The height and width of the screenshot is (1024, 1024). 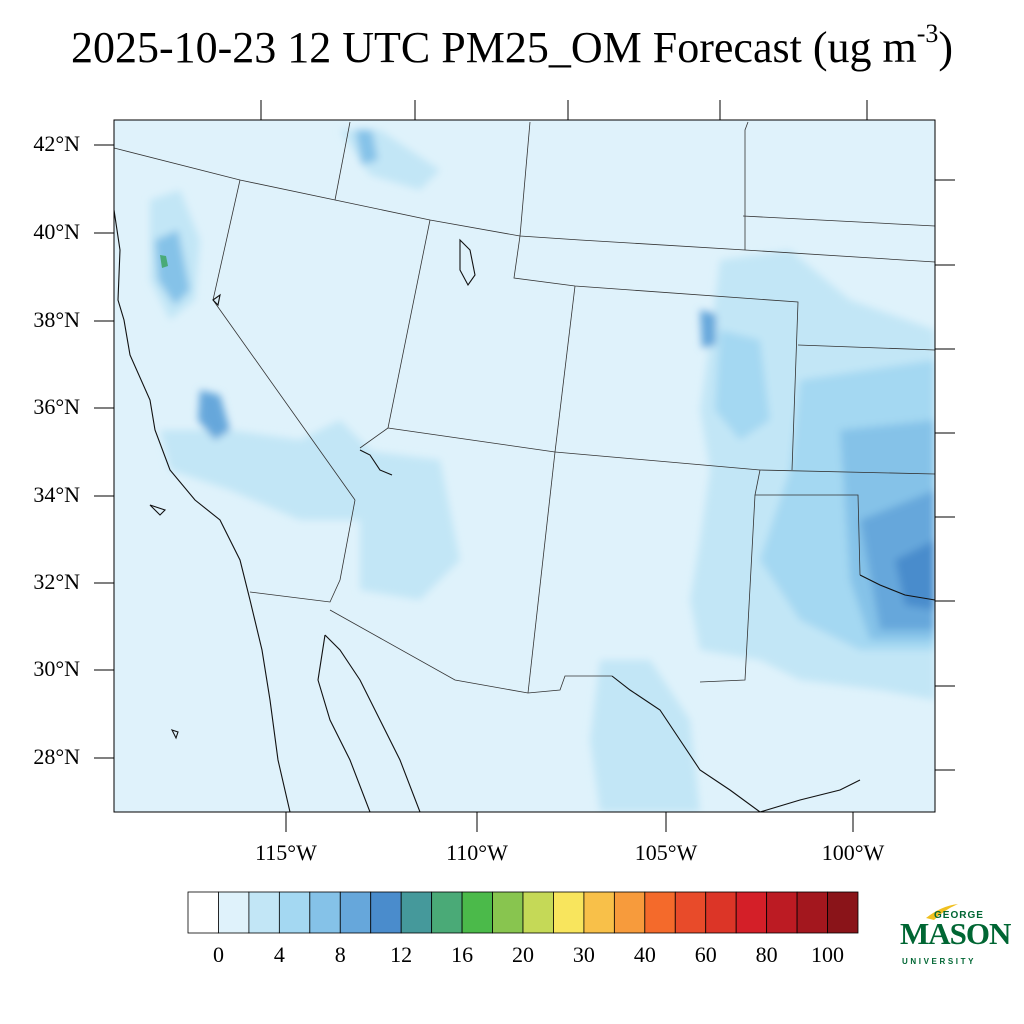 What do you see at coordinates (164, 261) in the screenshot?
I see `hotspot-marker` at bounding box center [164, 261].